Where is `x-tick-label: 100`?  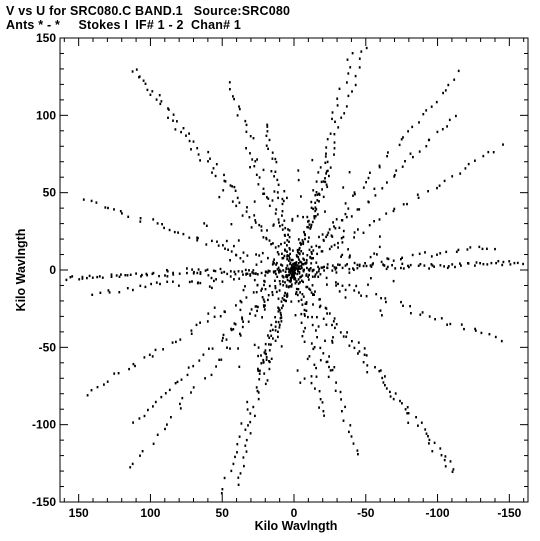
x-tick-label: 100 is located at coordinates (150, 513).